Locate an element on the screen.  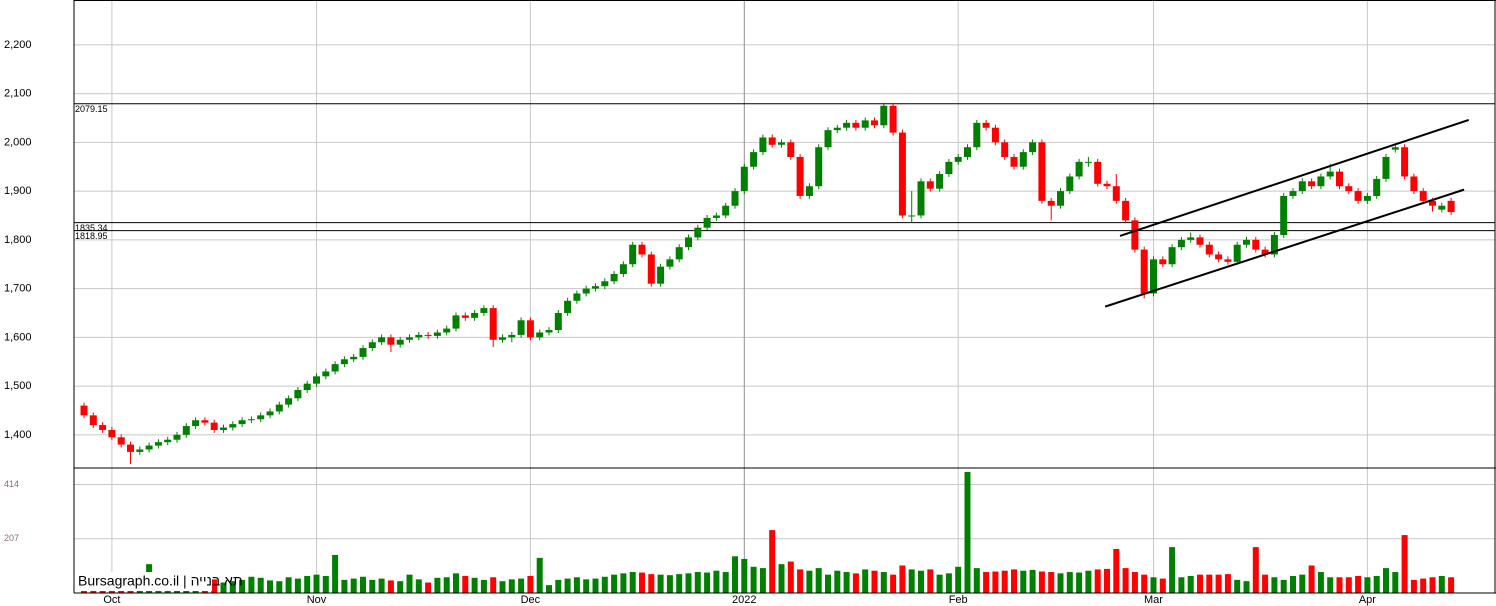
y-tick-label: 1,500 is located at coordinates (18, 386).